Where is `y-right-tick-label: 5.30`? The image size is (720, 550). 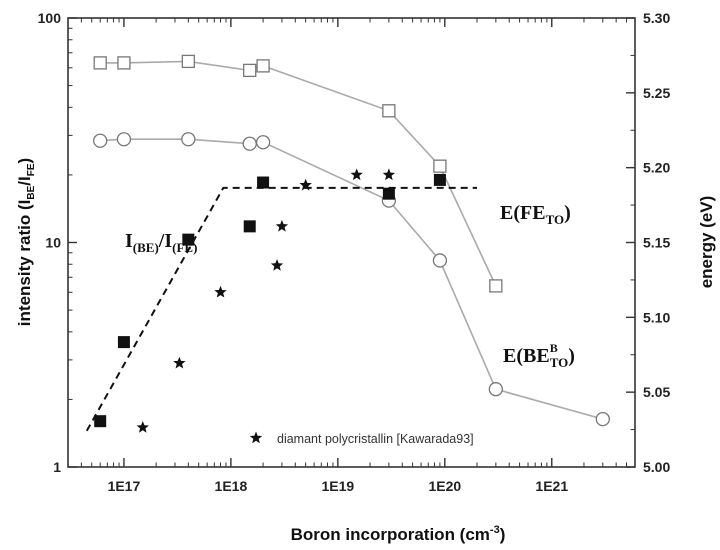
y-right-tick-label: 5.30 is located at coordinates (656, 18).